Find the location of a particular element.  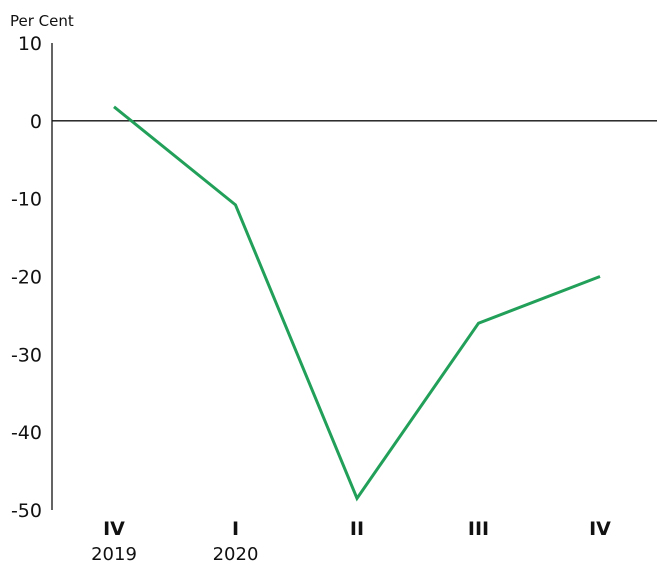

x-tick-label: III is located at coordinates (478, 529).